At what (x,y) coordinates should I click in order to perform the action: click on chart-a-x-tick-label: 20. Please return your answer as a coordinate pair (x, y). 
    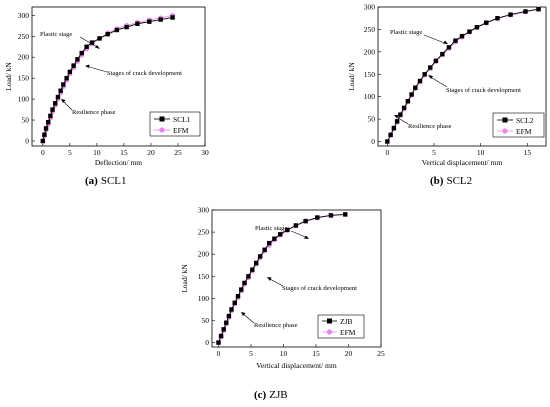
    Looking at the image, I should click on (151, 152).